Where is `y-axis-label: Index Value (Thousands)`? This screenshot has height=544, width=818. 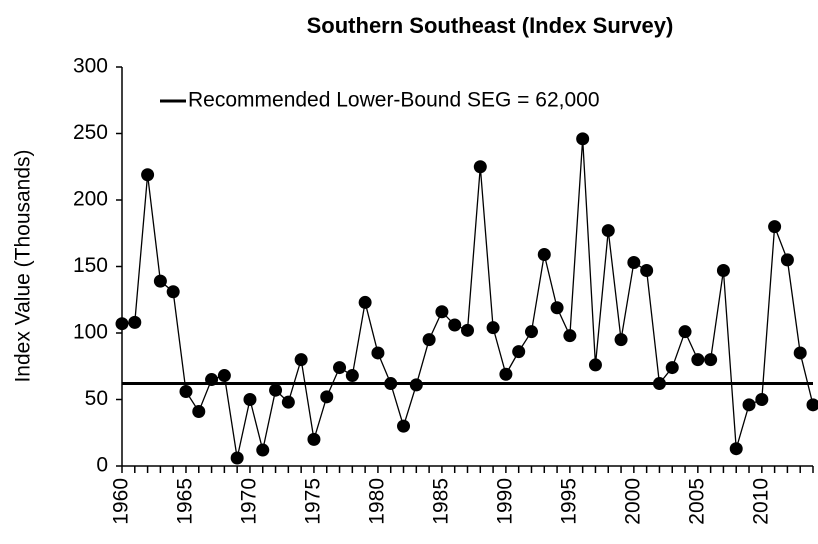
y-axis-label: Index Value (Thousands) is located at coordinates (23, 265).